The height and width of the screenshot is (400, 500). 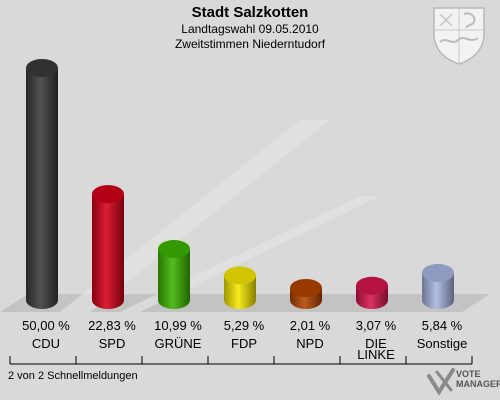 I want to click on vote-manager-logo-text: VOTE MANAGER, so click(x=478, y=379).